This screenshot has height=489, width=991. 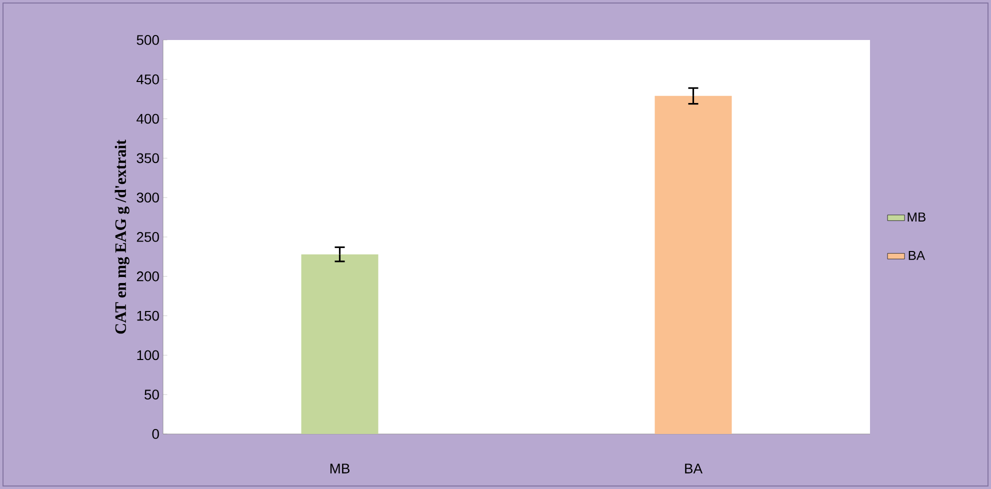 What do you see at coordinates (147, 197) in the screenshot?
I see `y-tick-label: 300` at bounding box center [147, 197].